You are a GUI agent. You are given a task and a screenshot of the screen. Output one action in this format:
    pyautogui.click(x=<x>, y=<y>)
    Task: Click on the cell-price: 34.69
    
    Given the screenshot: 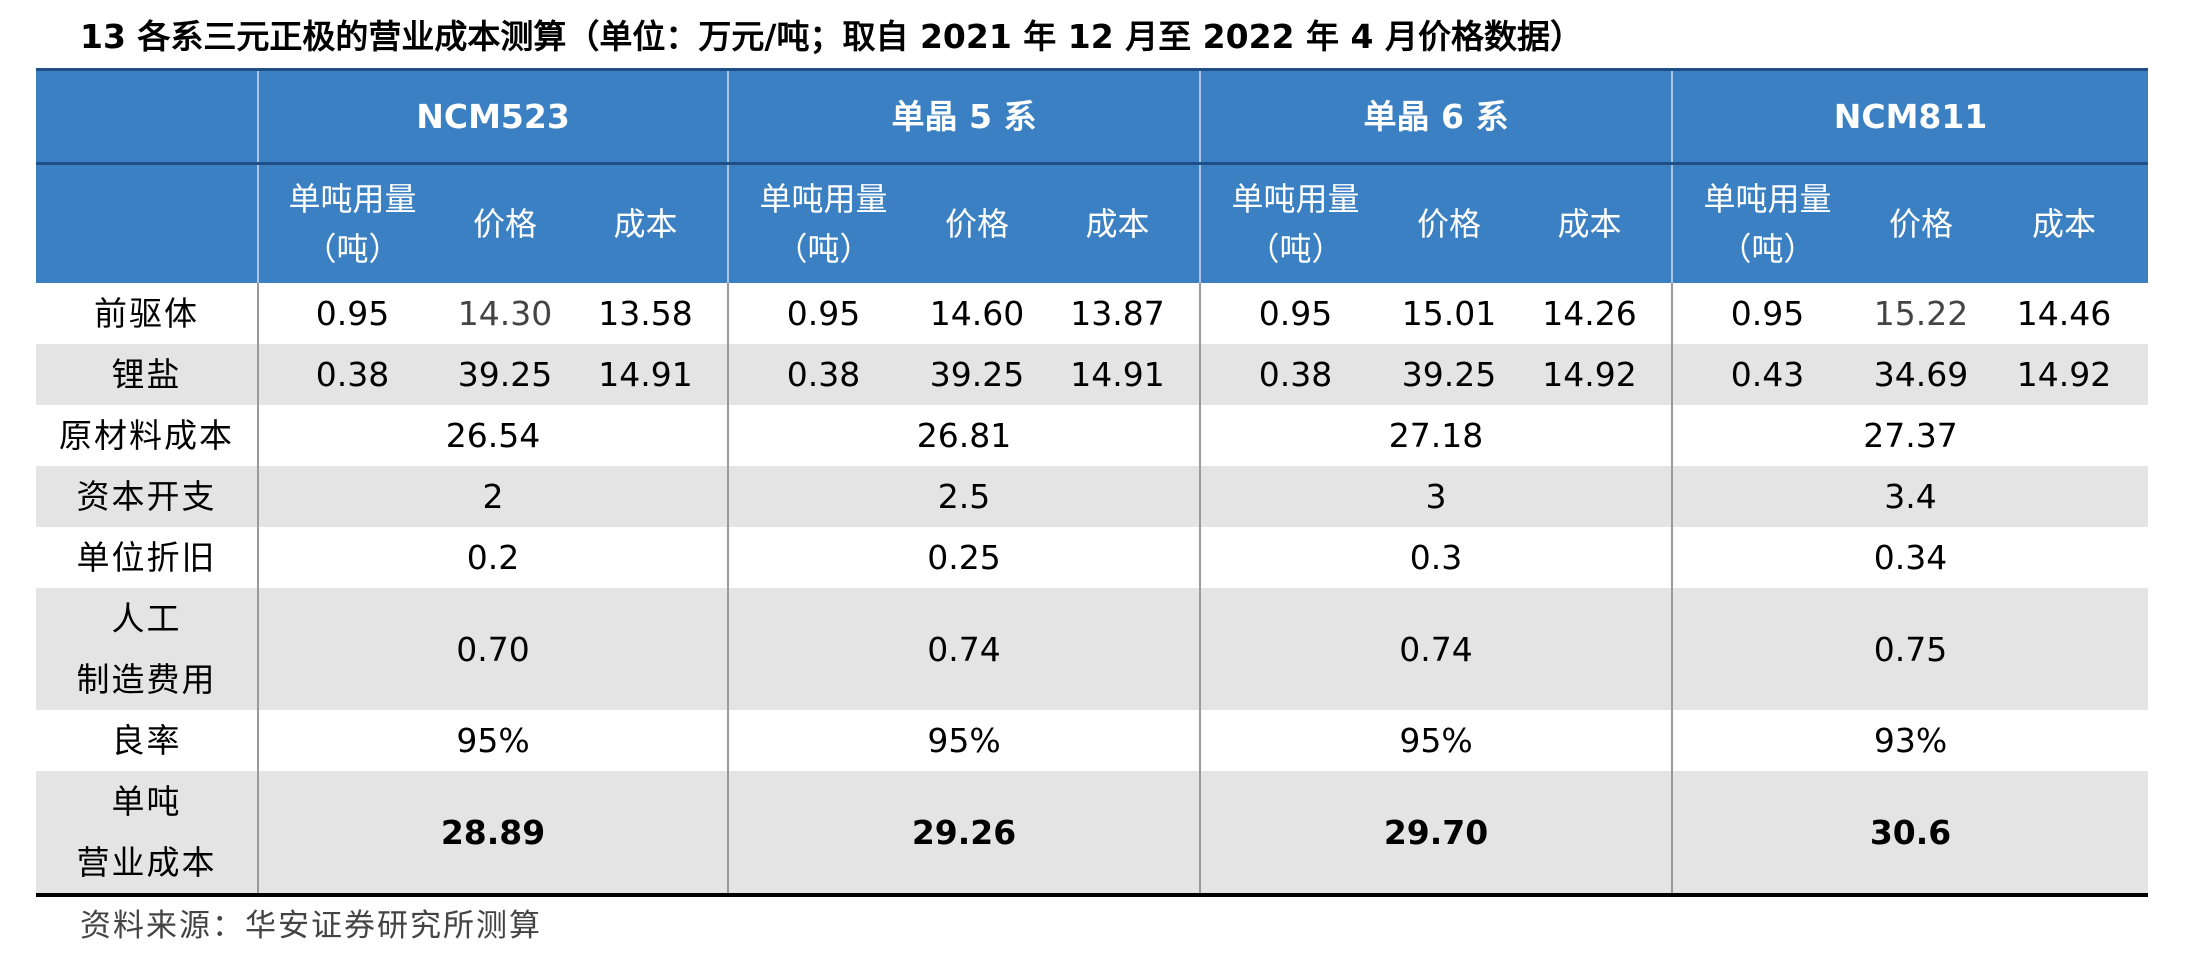 What is the action you would take?
    pyautogui.click(x=1921, y=374)
    